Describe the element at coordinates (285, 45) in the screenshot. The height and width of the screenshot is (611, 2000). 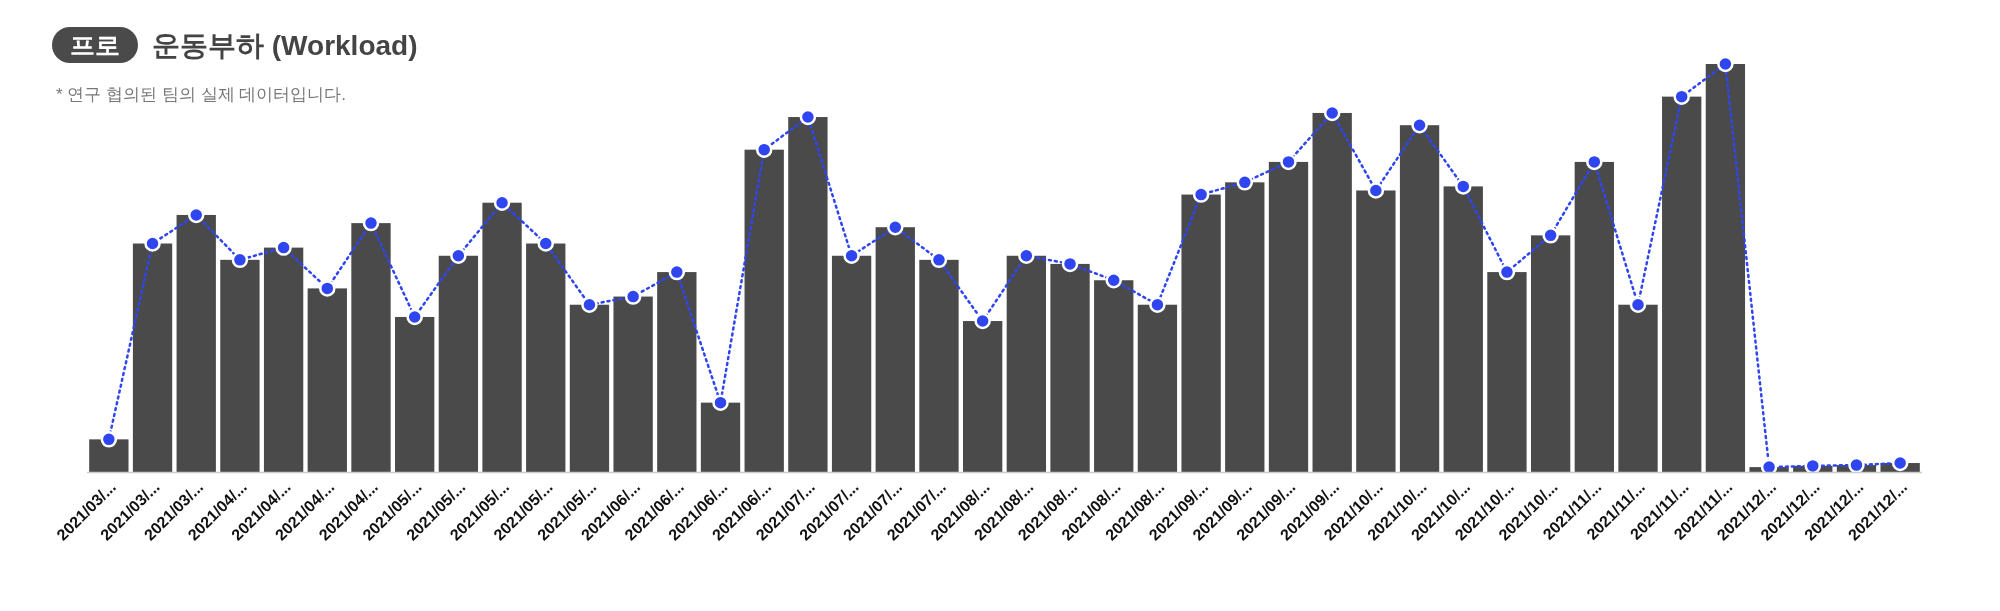
I see `chart-title: 운동부하 (Workload)` at that location.